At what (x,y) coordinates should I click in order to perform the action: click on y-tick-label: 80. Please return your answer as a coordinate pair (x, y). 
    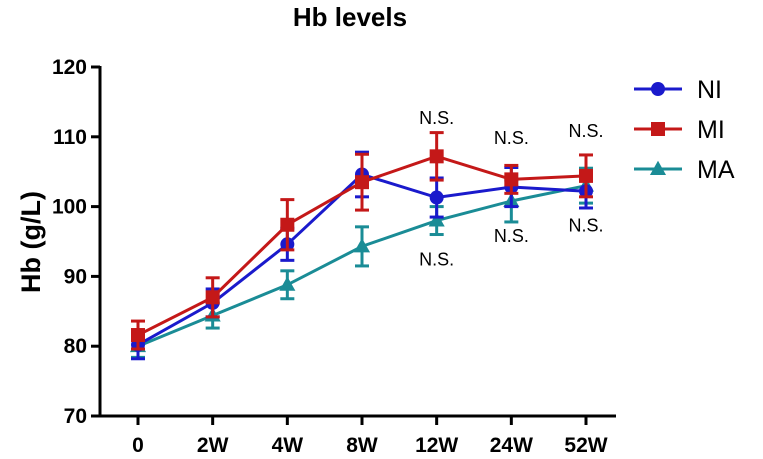
    Looking at the image, I should click on (75, 346).